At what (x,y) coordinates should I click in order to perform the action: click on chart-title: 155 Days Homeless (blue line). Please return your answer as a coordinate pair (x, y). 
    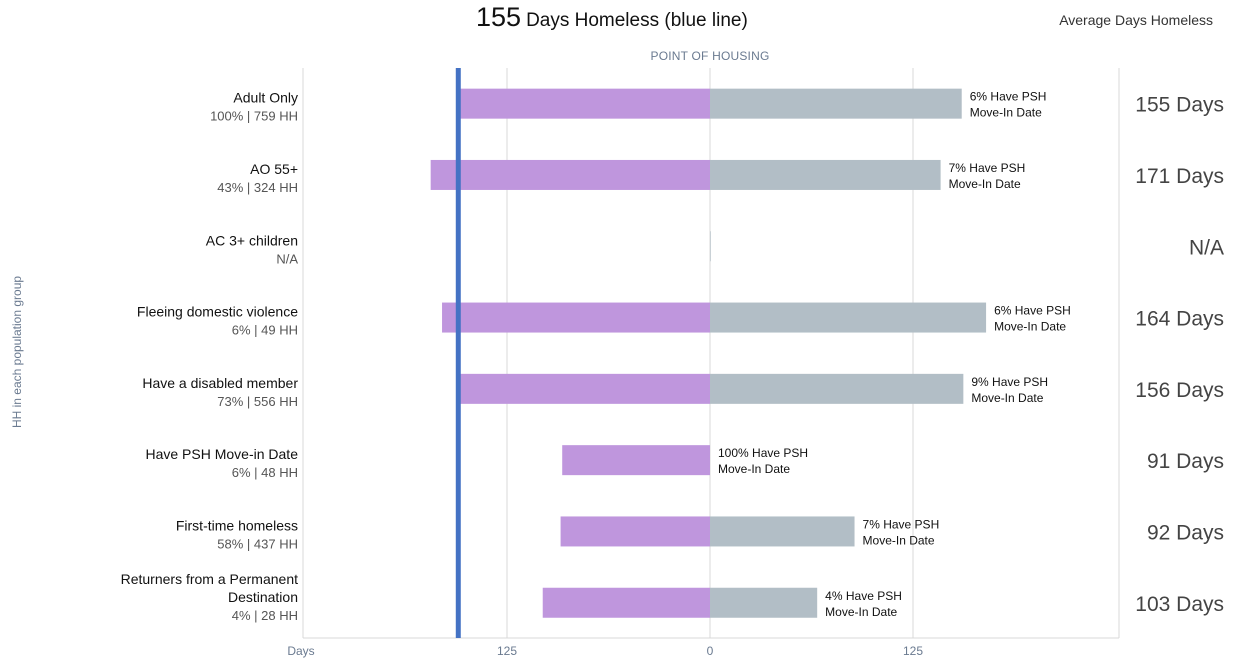
    Looking at the image, I should click on (612, 17).